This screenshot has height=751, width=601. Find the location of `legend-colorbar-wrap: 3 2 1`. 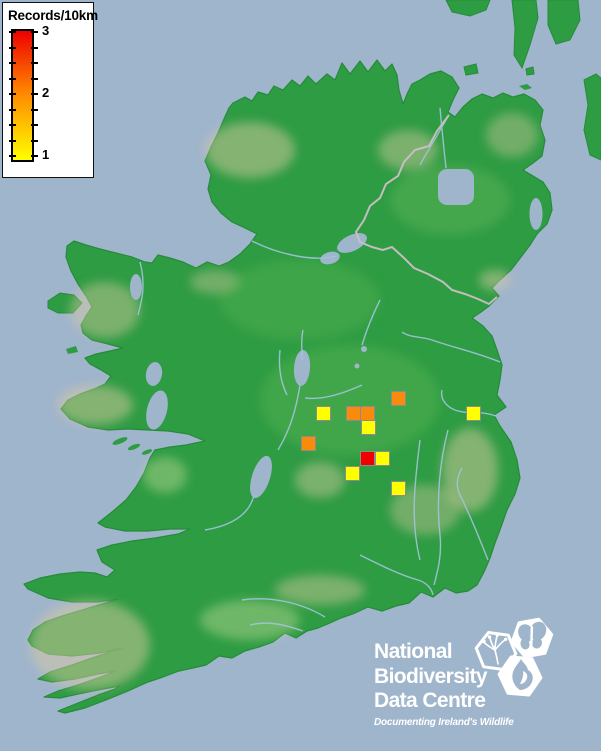

legend-colorbar-wrap: 3 2 1 is located at coordinates (51, 96).